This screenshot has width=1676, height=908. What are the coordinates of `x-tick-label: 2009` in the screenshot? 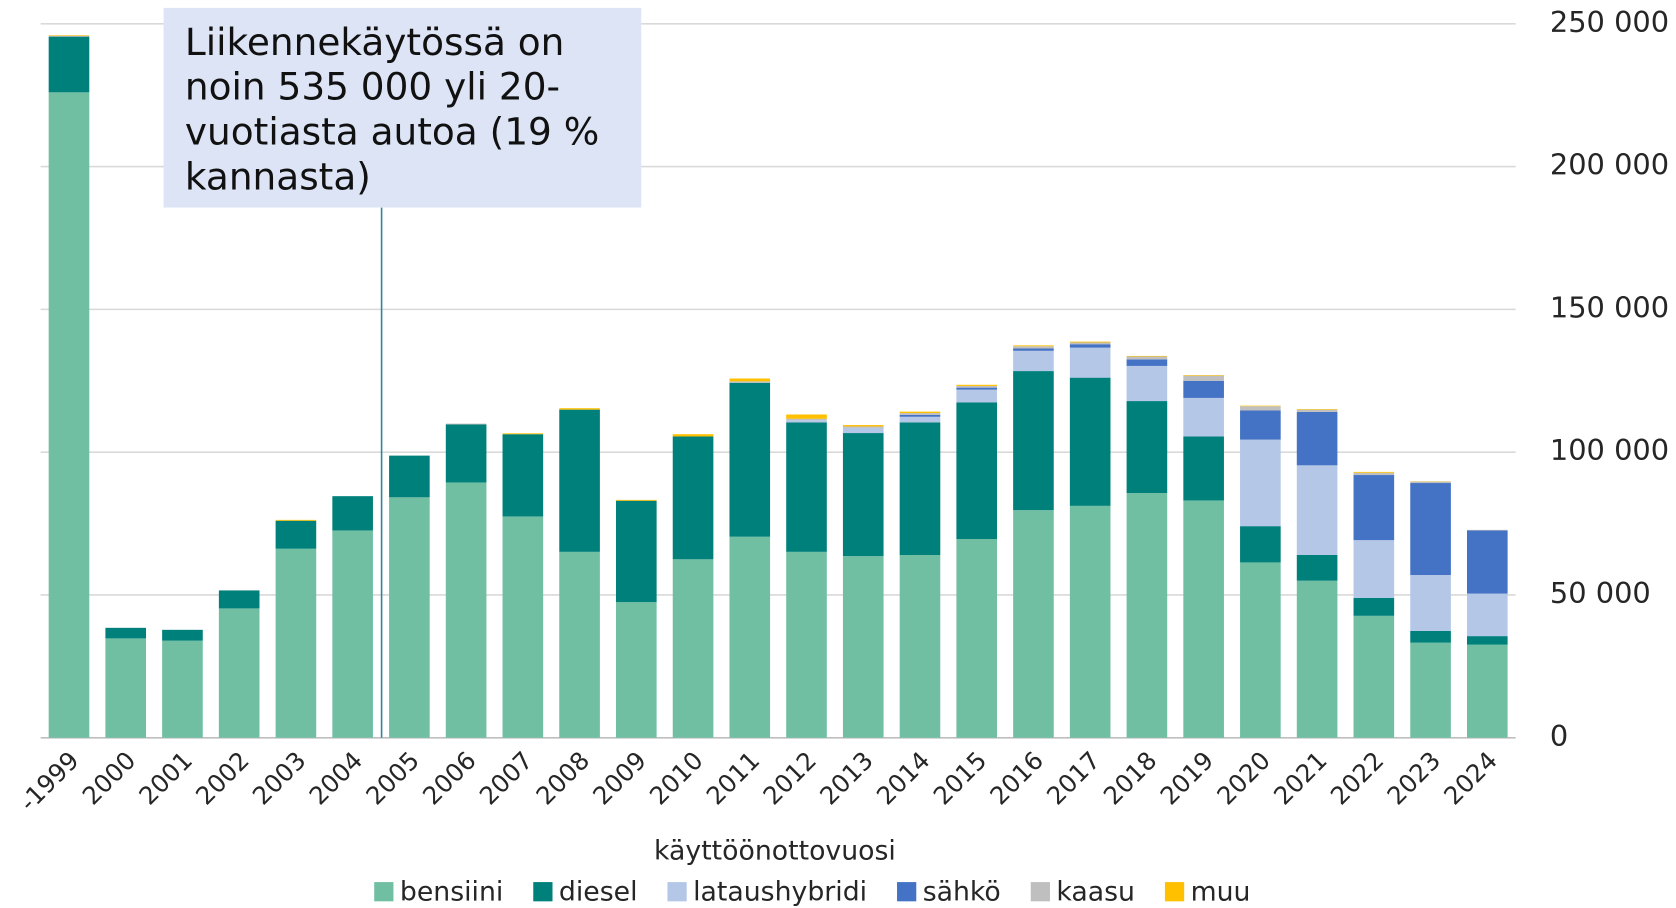 It's located at (619, 778).